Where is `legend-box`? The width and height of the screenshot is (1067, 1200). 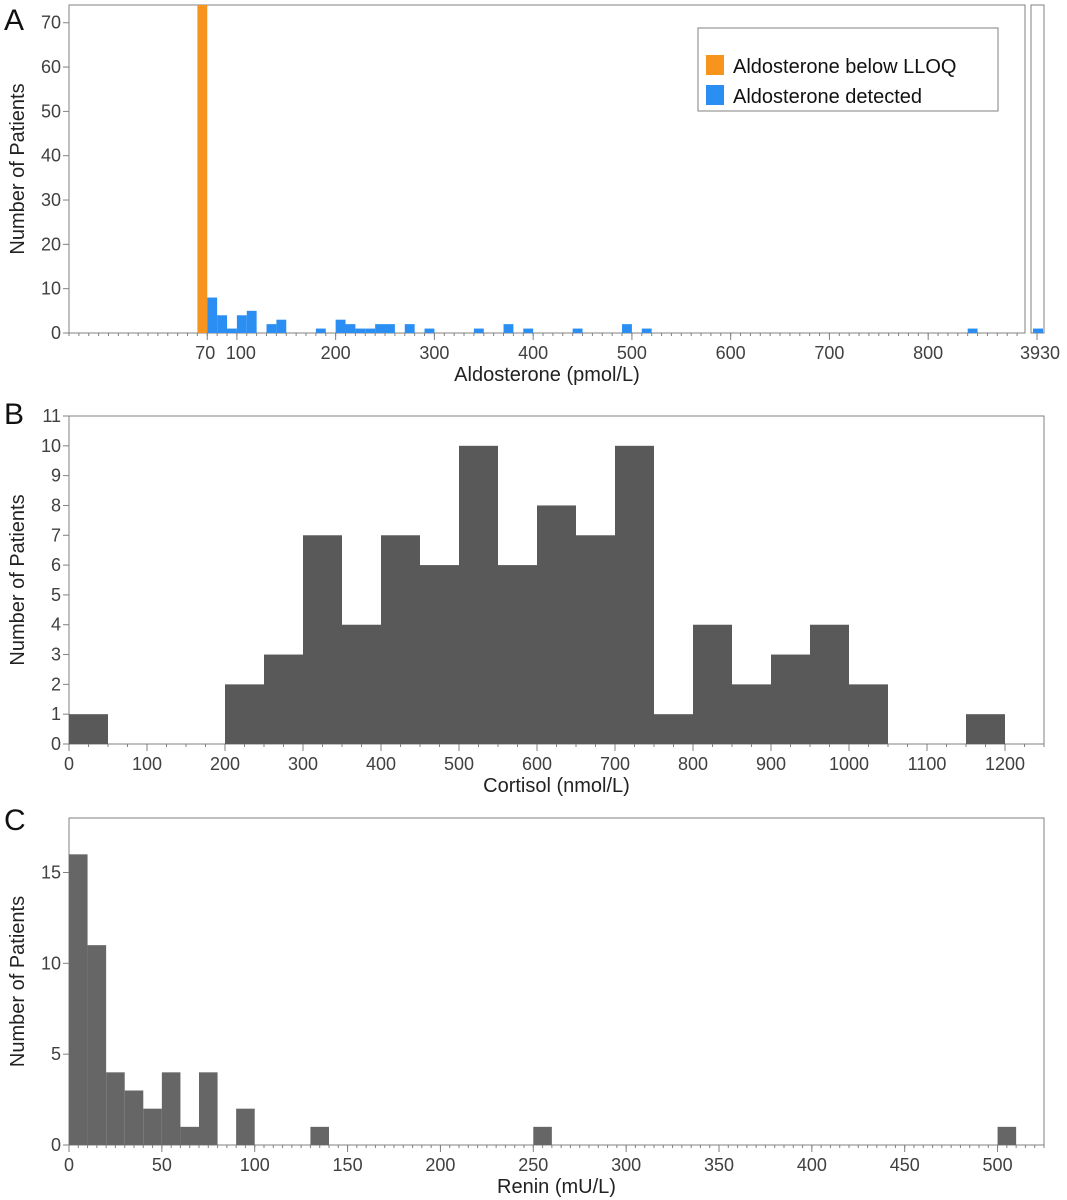 legend-box is located at coordinates (848, 69).